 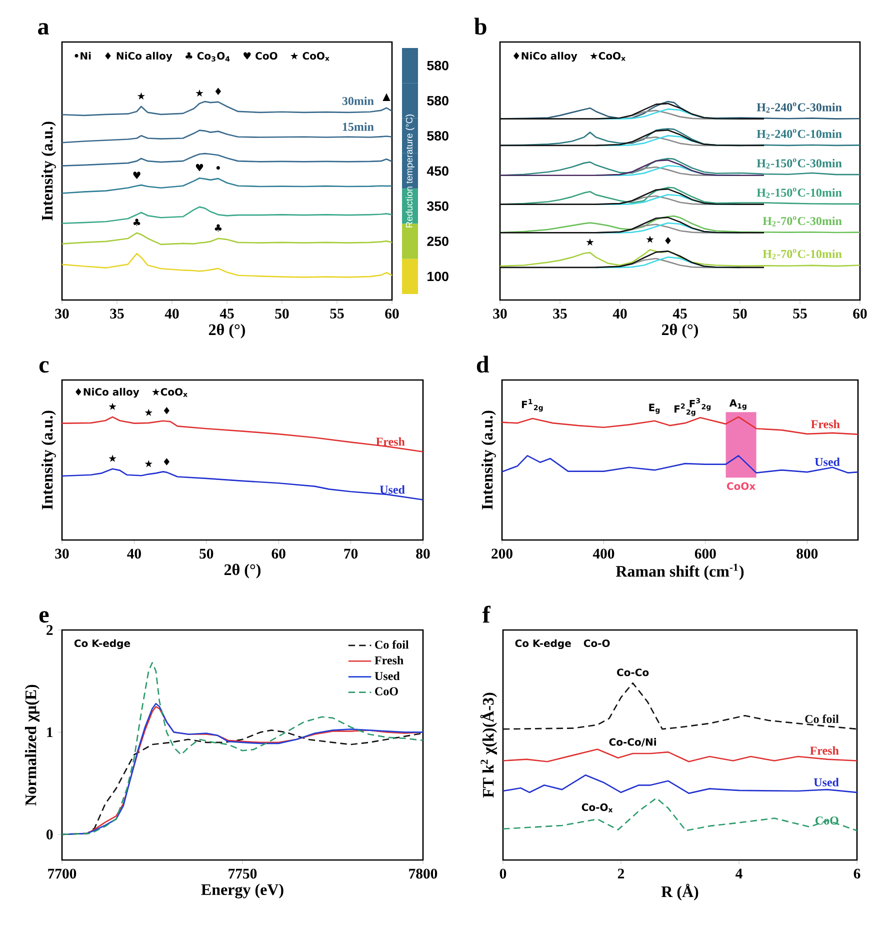 I want to click on text: Co K-edge, so click(x=543, y=644).